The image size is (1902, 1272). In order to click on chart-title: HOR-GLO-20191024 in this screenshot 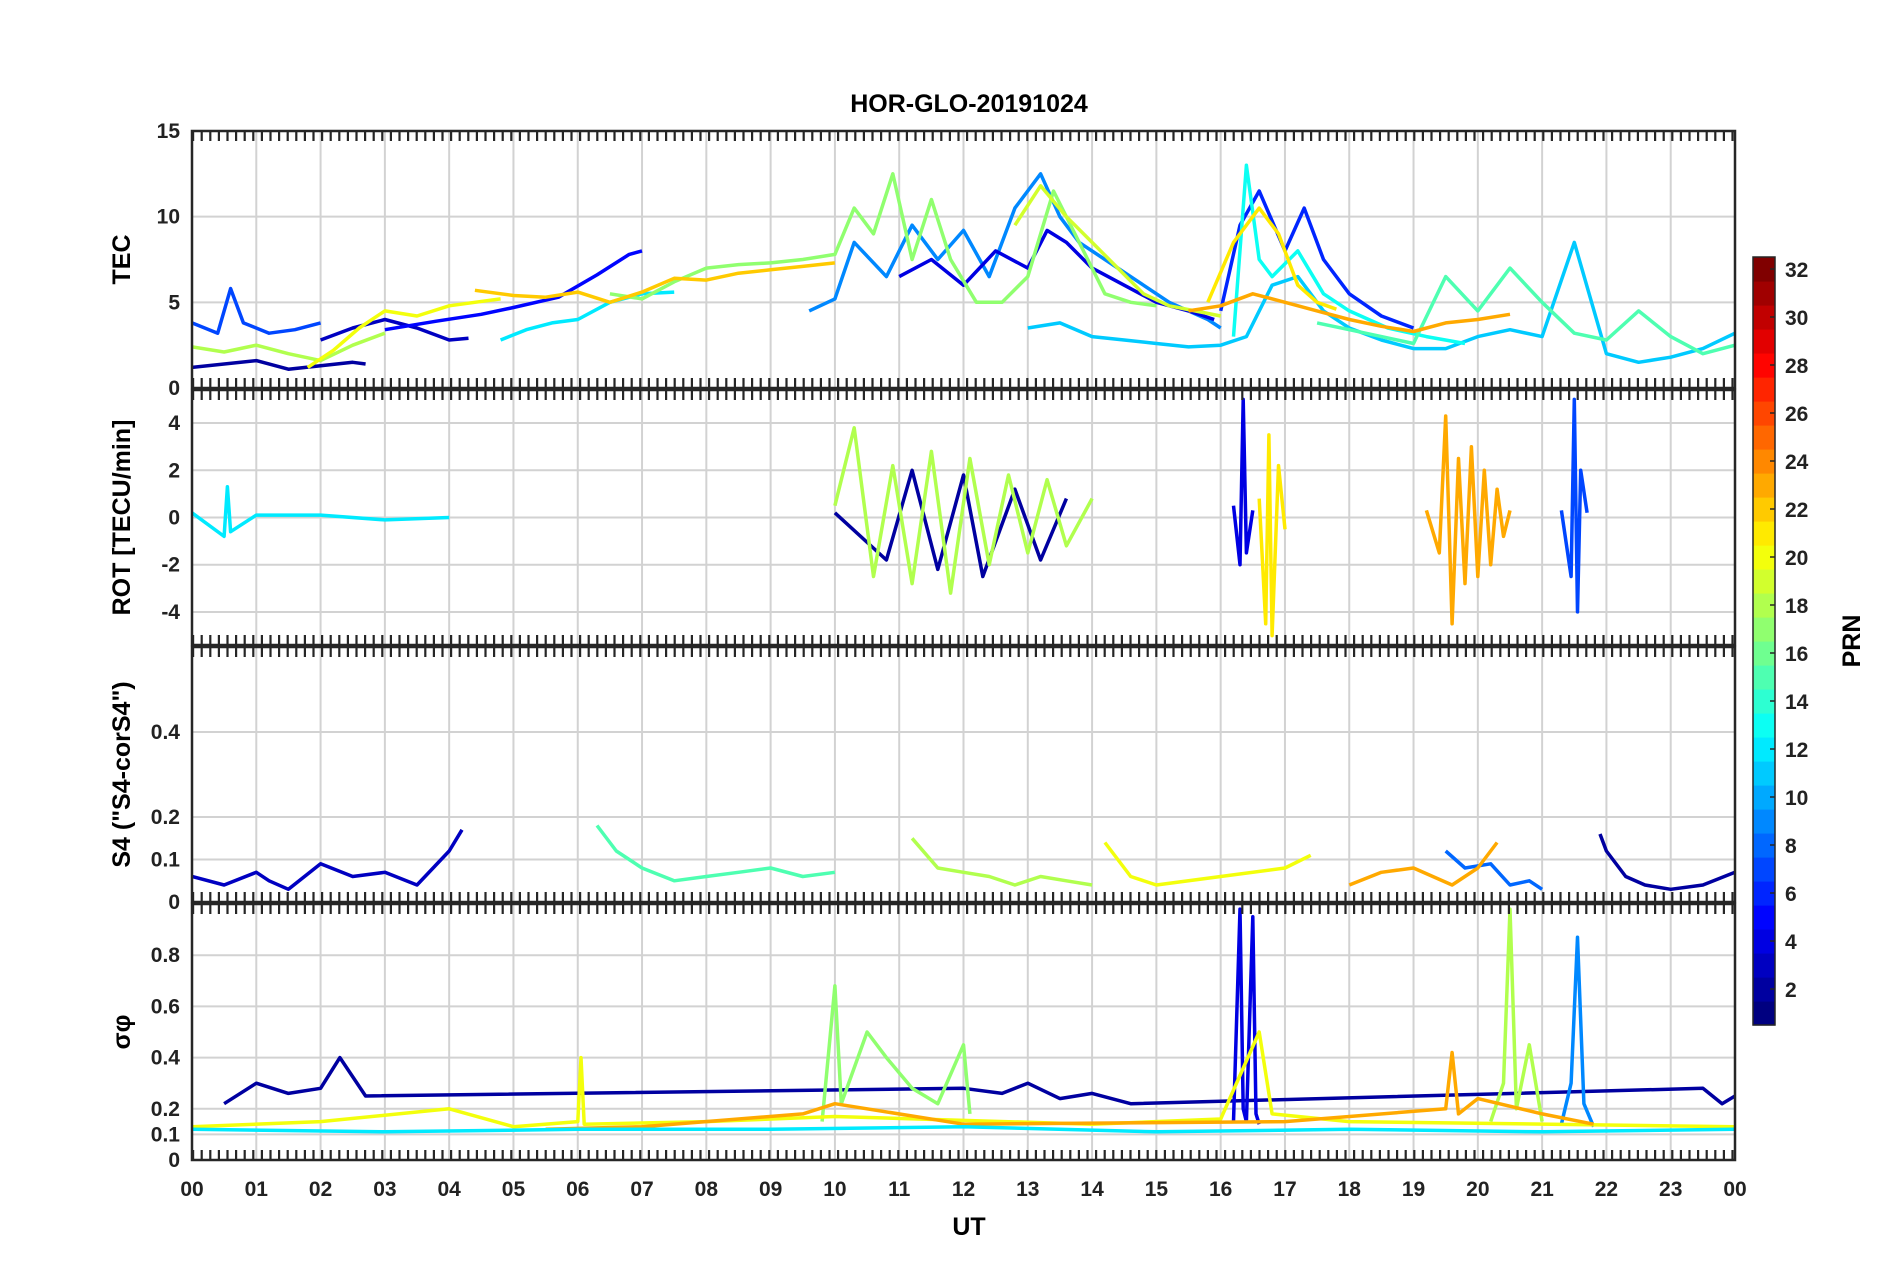, I will do `click(969, 104)`.